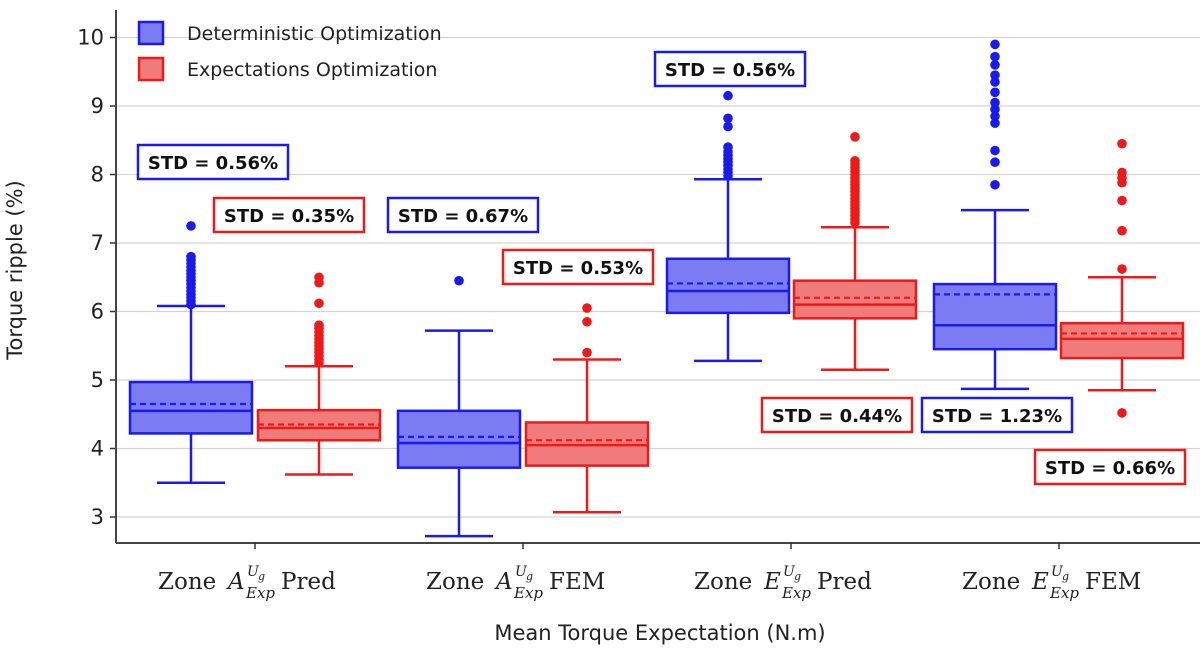  I want to click on std-label-box: STD = 0.44%, so click(837, 415).